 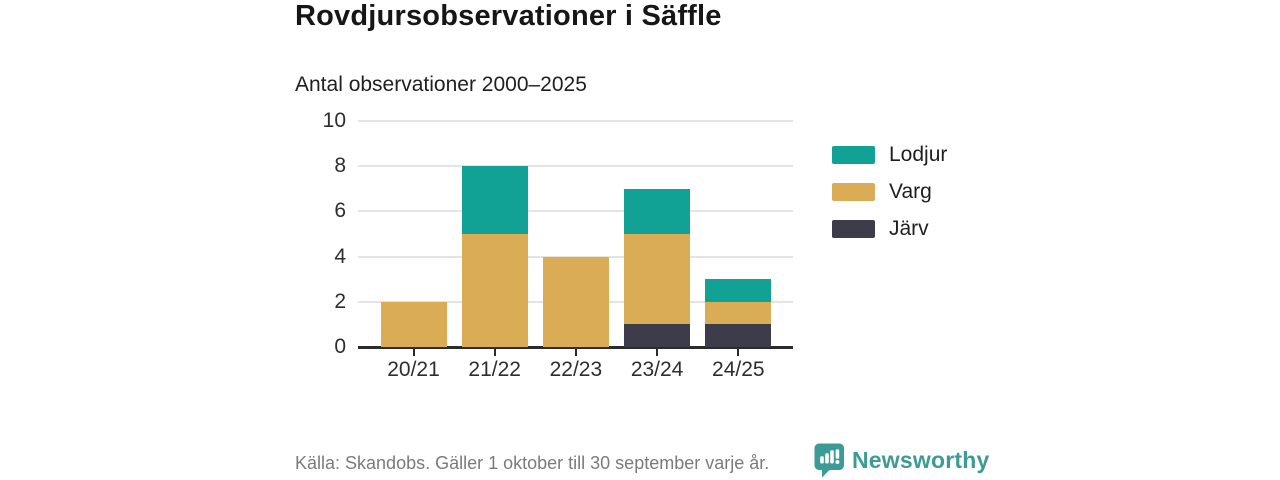 What do you see at coordinates (910, 191) in the screenshot?
I see `legend-label: Varg` at bounding box center [910, 191].